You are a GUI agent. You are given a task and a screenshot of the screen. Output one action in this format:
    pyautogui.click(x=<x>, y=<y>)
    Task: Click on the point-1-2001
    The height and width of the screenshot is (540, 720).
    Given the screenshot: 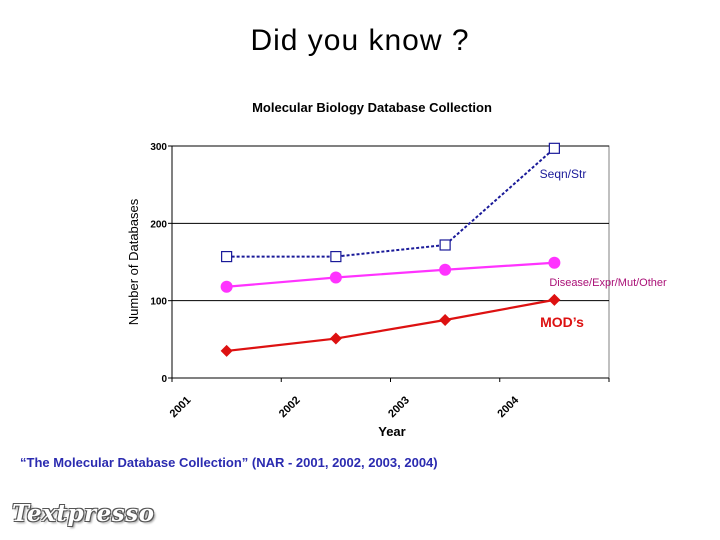 What is the action you would take?
    pyautogui.click(x=226, y=286)
    